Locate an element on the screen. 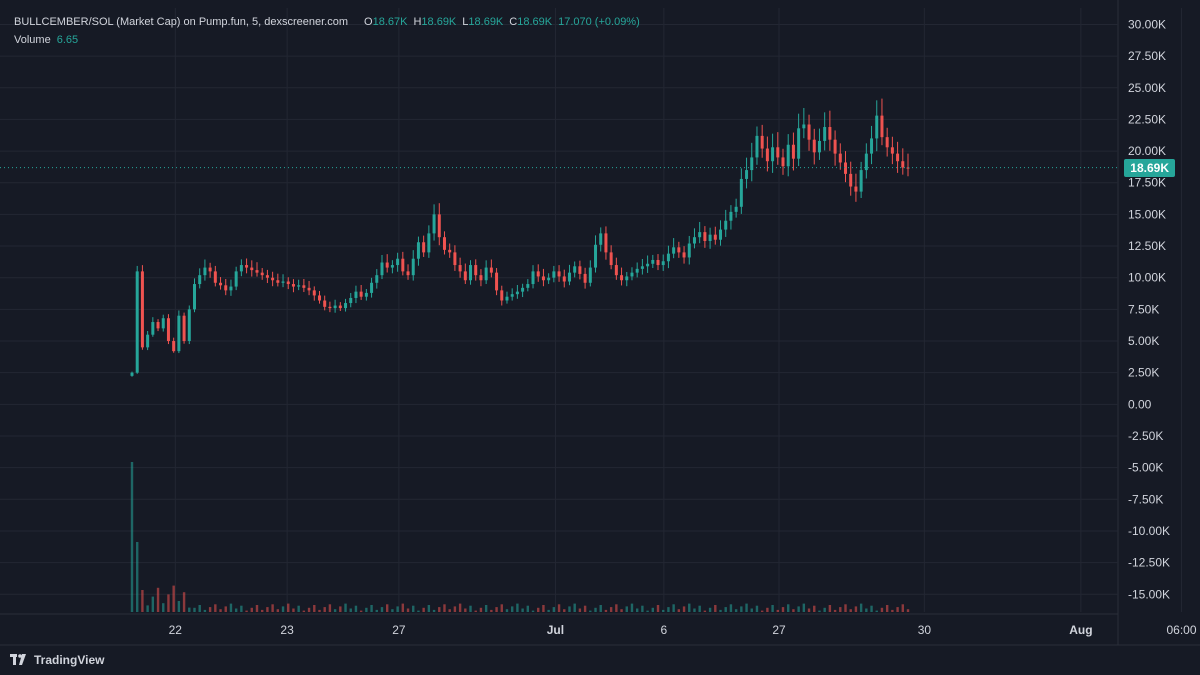 This screenshot has height=675, width=1200. x-tick-label: 6 is located at coordinates (664, 630).